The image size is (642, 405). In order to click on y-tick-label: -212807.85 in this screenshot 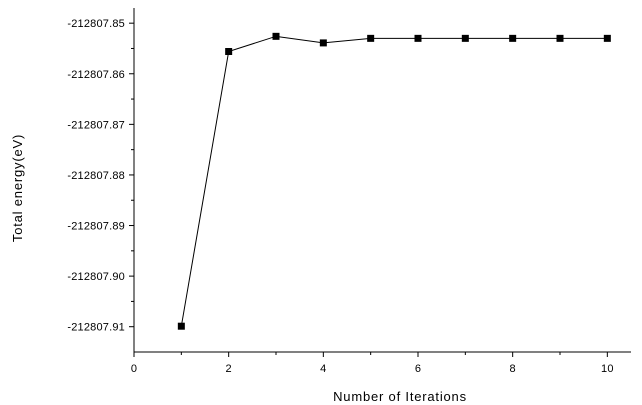, I will do `click(96, 24)`.